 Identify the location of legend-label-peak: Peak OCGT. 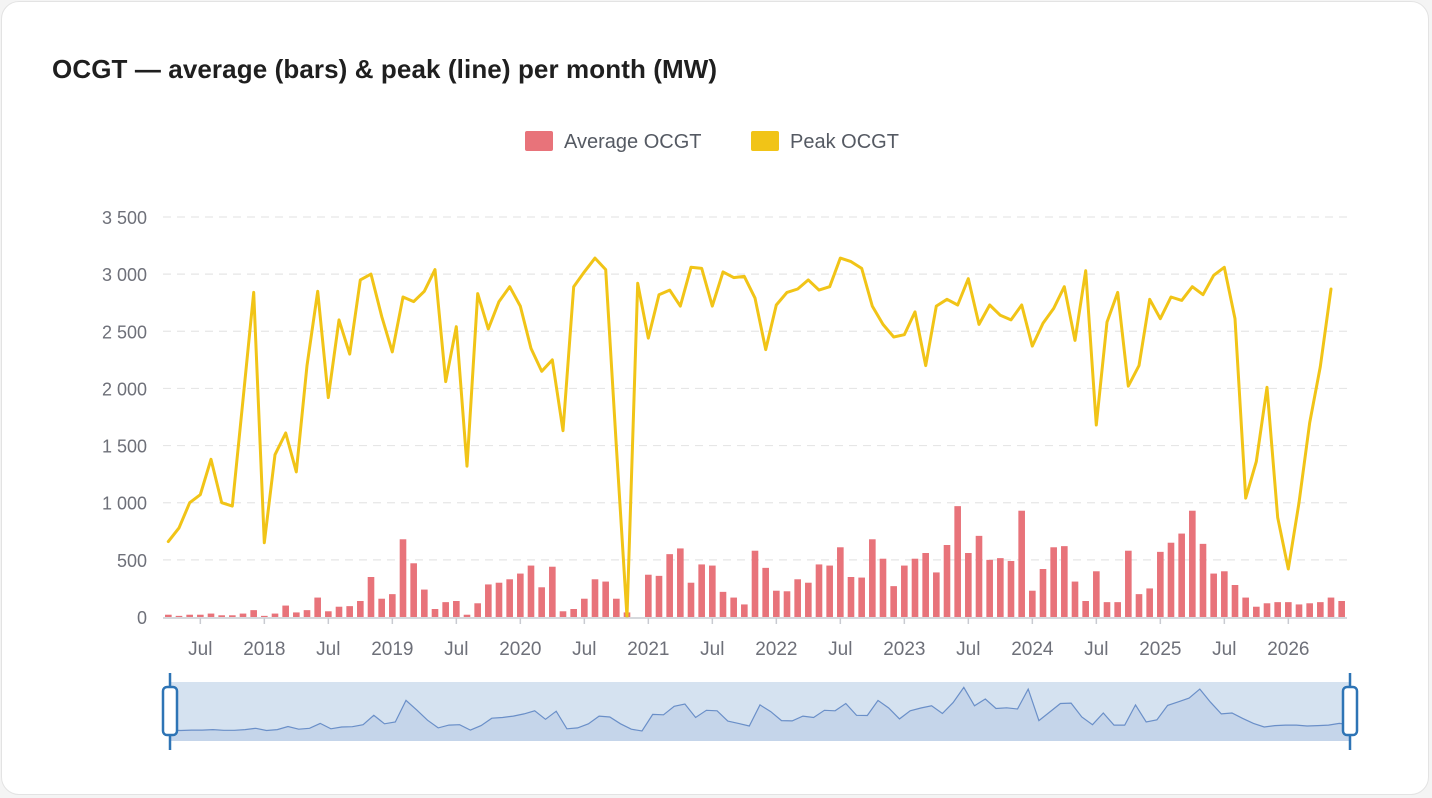
(844, 142).